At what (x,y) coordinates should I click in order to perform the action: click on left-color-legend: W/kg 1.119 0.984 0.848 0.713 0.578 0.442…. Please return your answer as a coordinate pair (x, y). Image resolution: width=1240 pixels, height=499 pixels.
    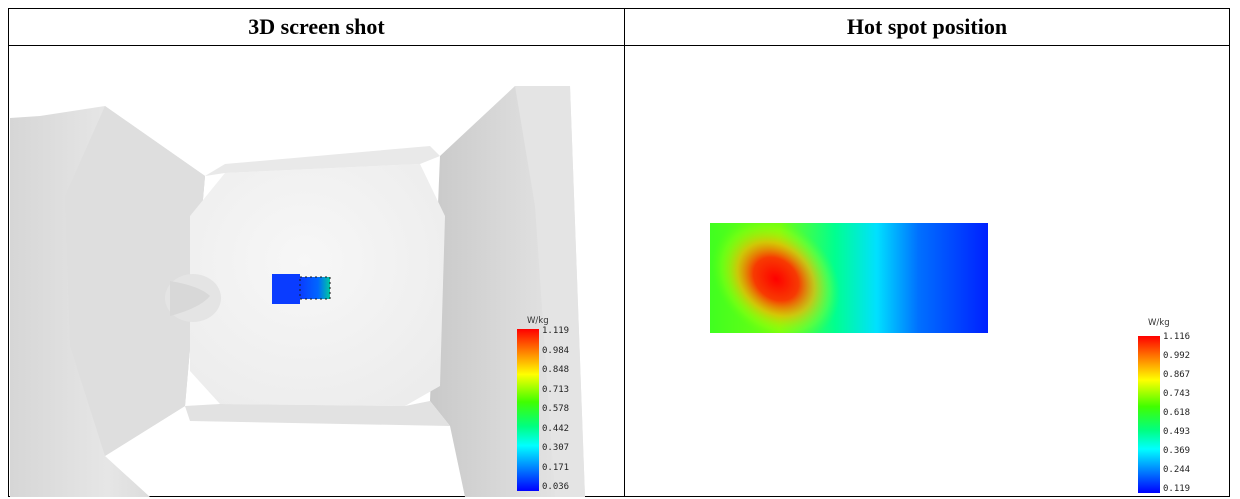
    Looking at the image, I should click on (567, 406).